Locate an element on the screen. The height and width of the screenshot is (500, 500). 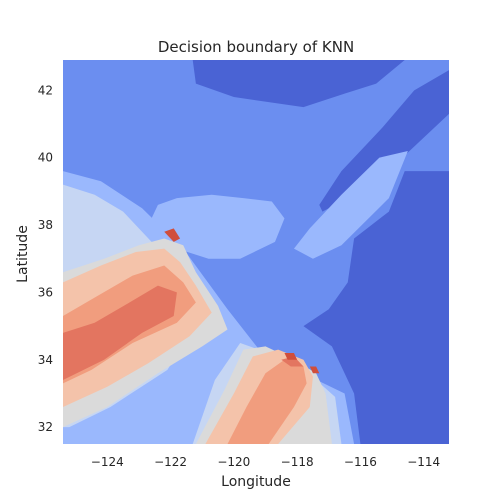
y-tick-label: 32 is located at coordinates (45, 427).